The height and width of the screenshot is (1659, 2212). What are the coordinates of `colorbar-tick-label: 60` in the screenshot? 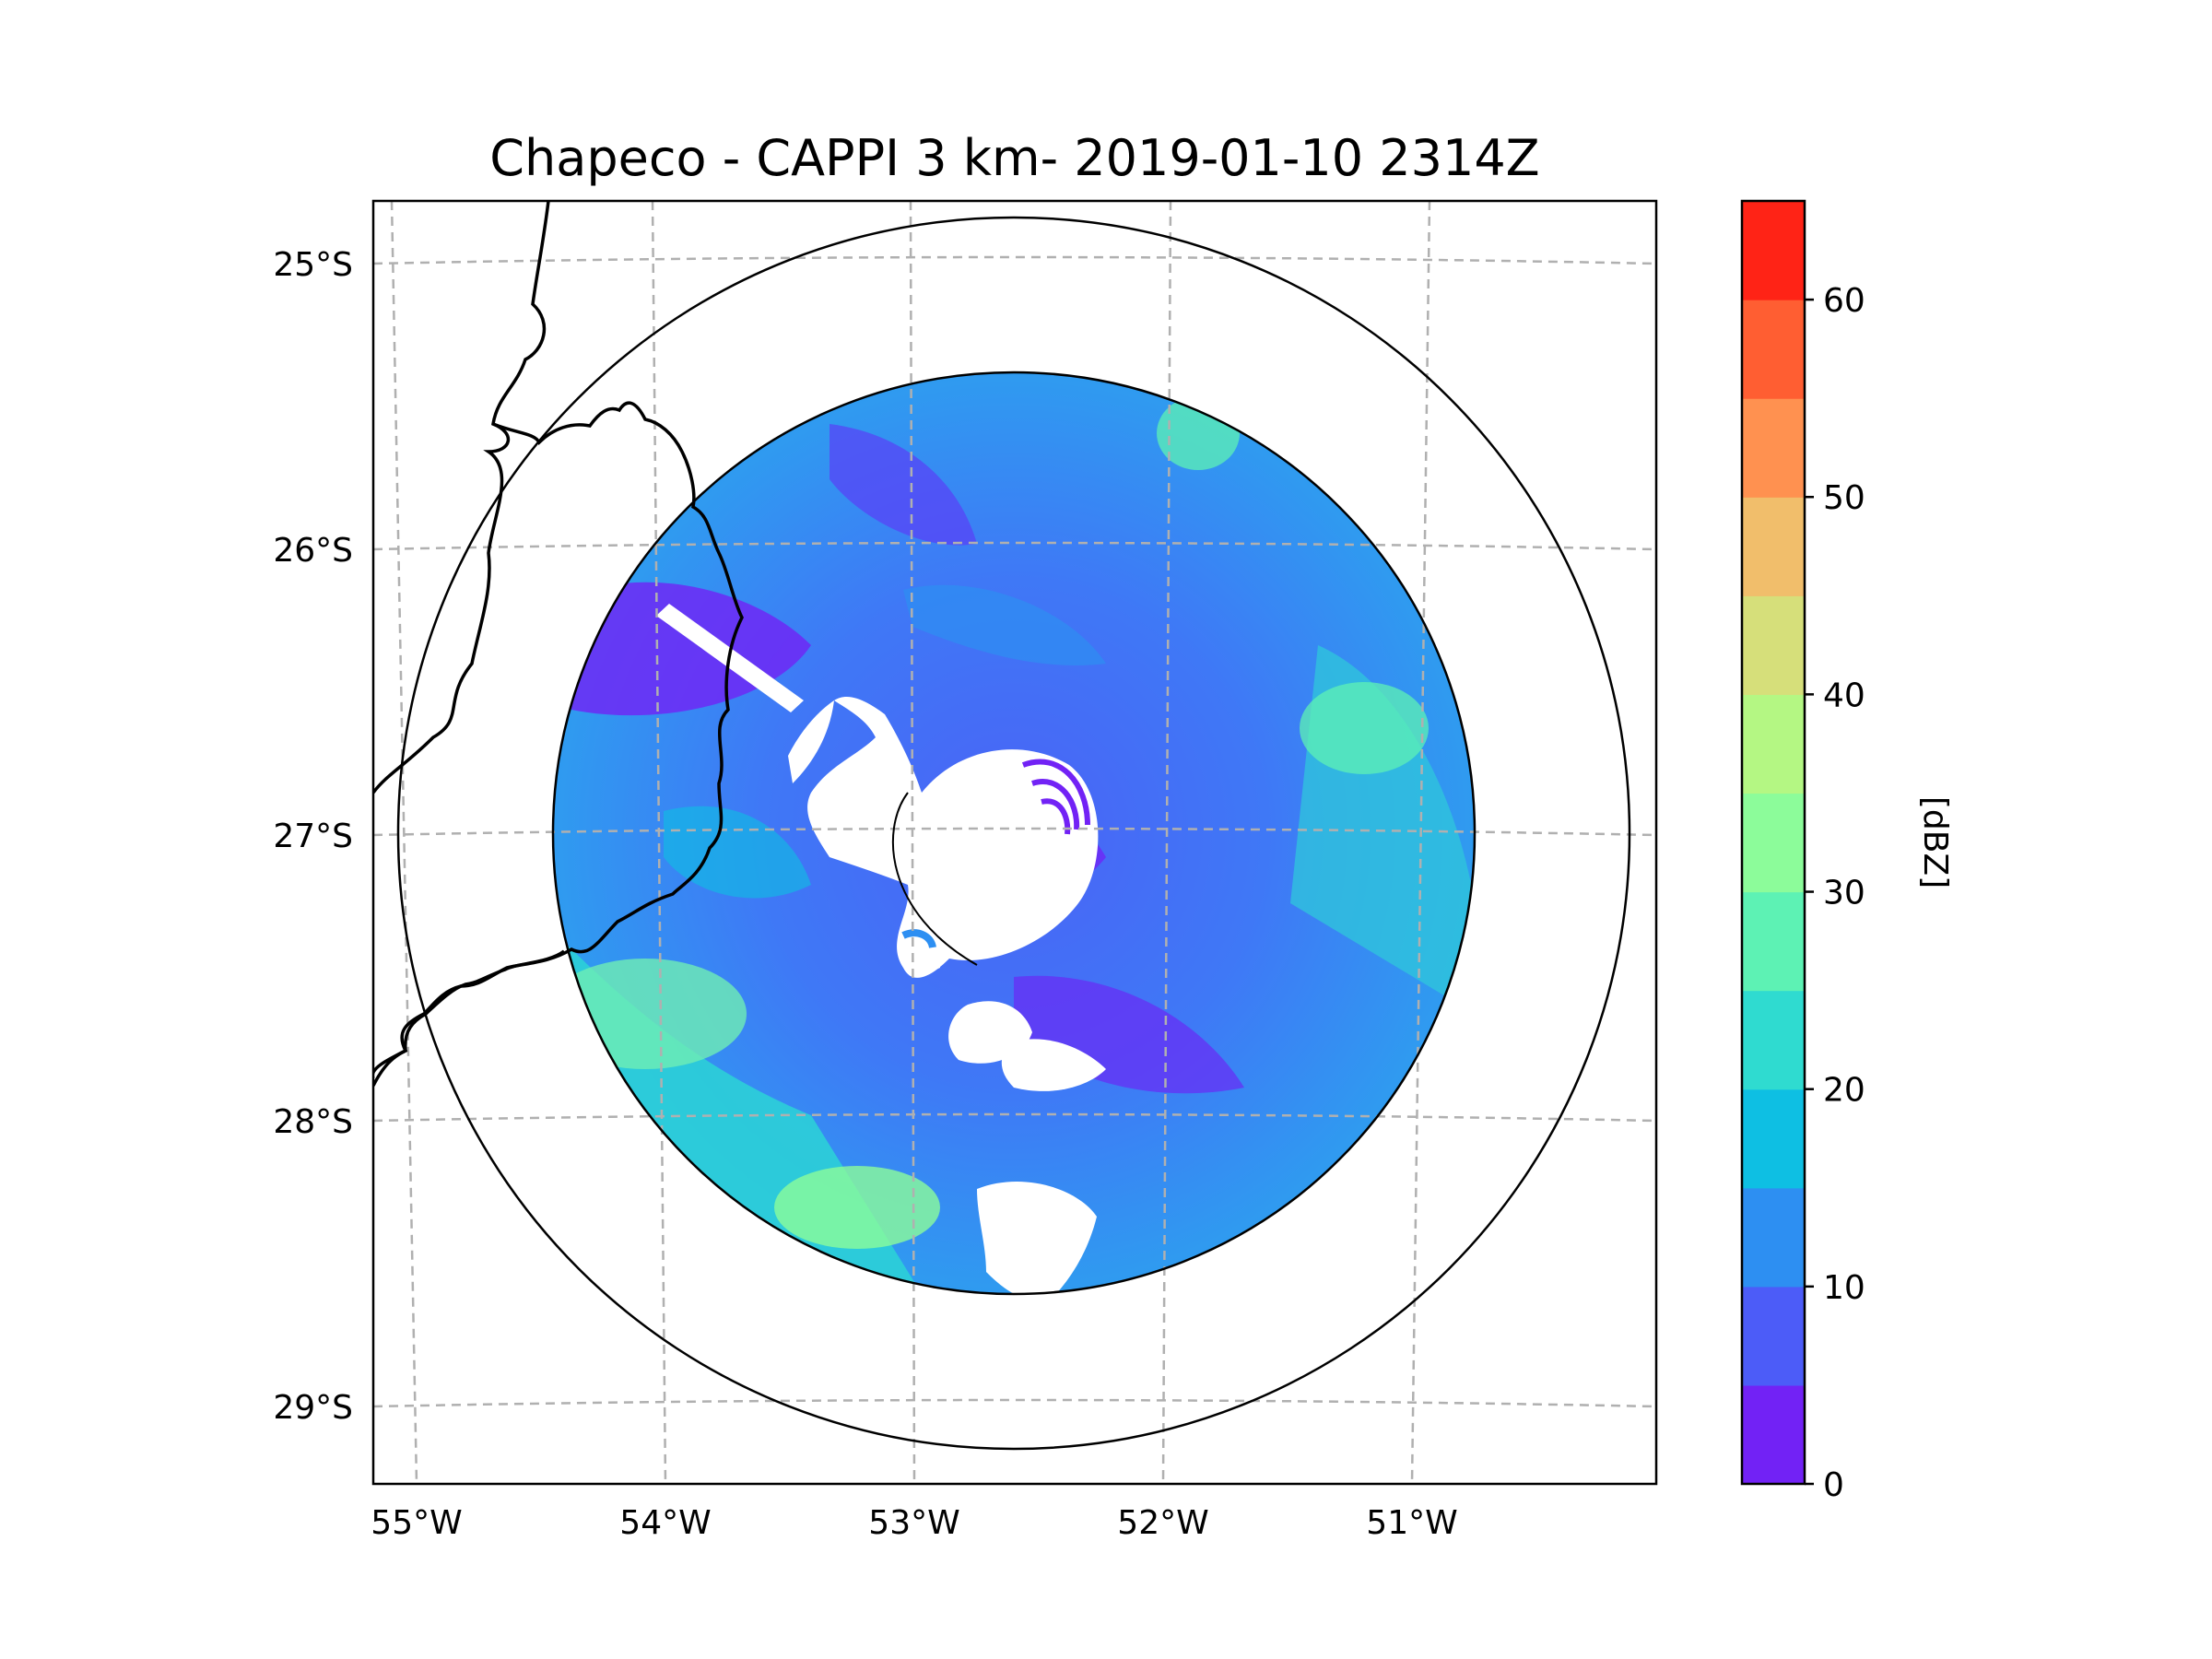 It's located at (1844, 301).